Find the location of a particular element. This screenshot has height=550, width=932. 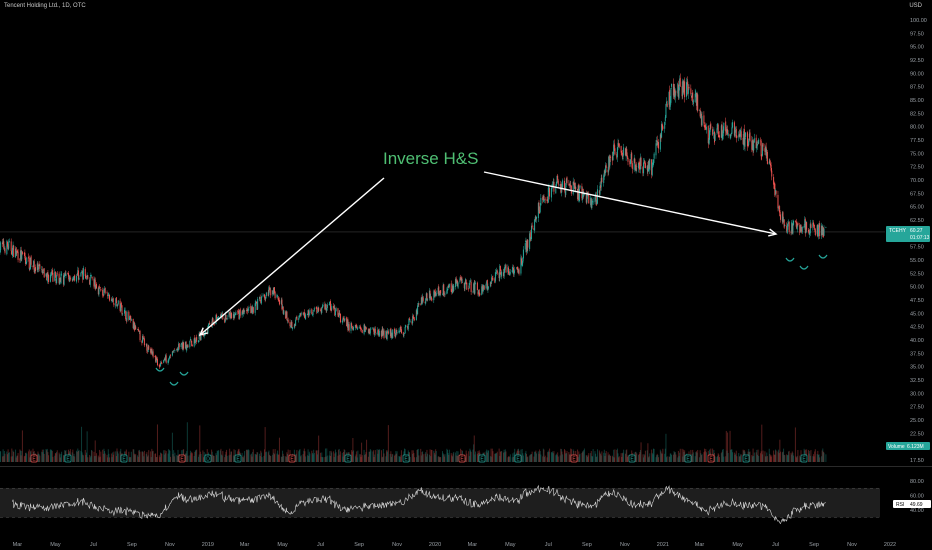

annotation-arrow-left-head is located at coordinates (203, 332).